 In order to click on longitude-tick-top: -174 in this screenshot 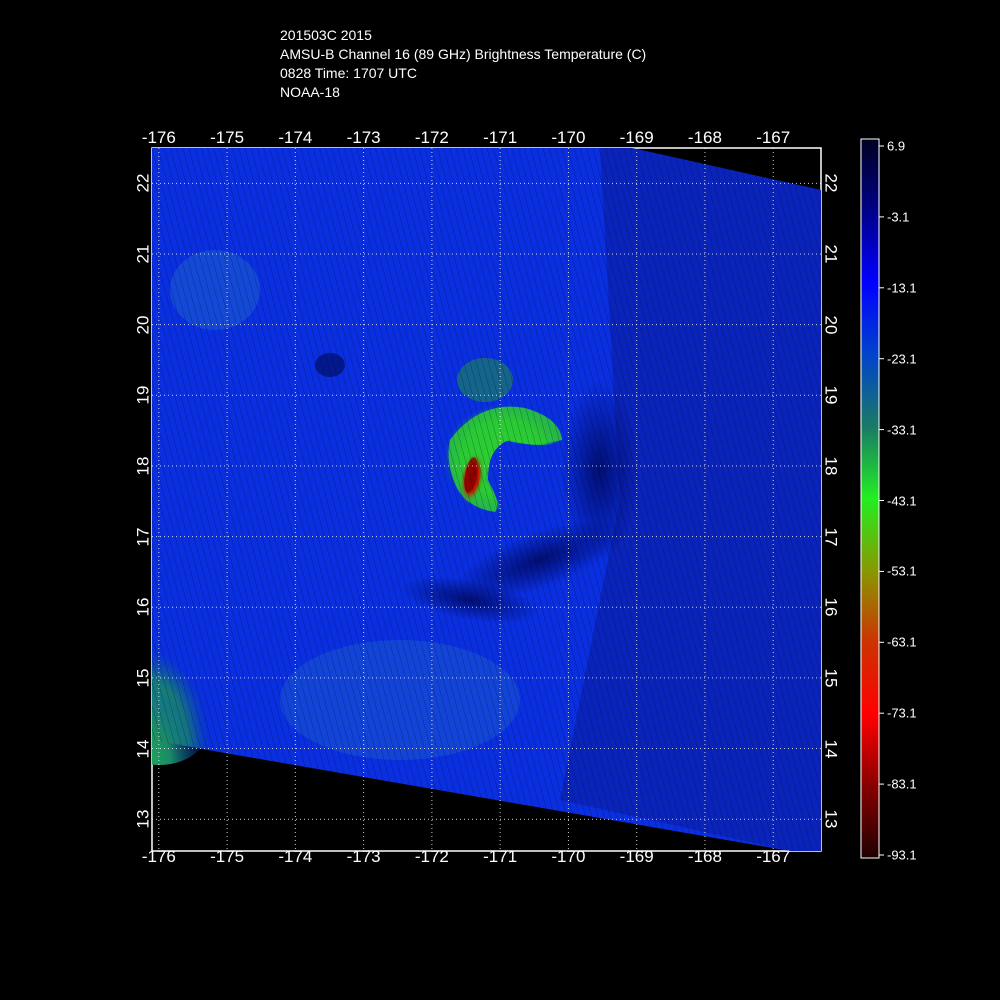, I will do `click(295, 137)`.